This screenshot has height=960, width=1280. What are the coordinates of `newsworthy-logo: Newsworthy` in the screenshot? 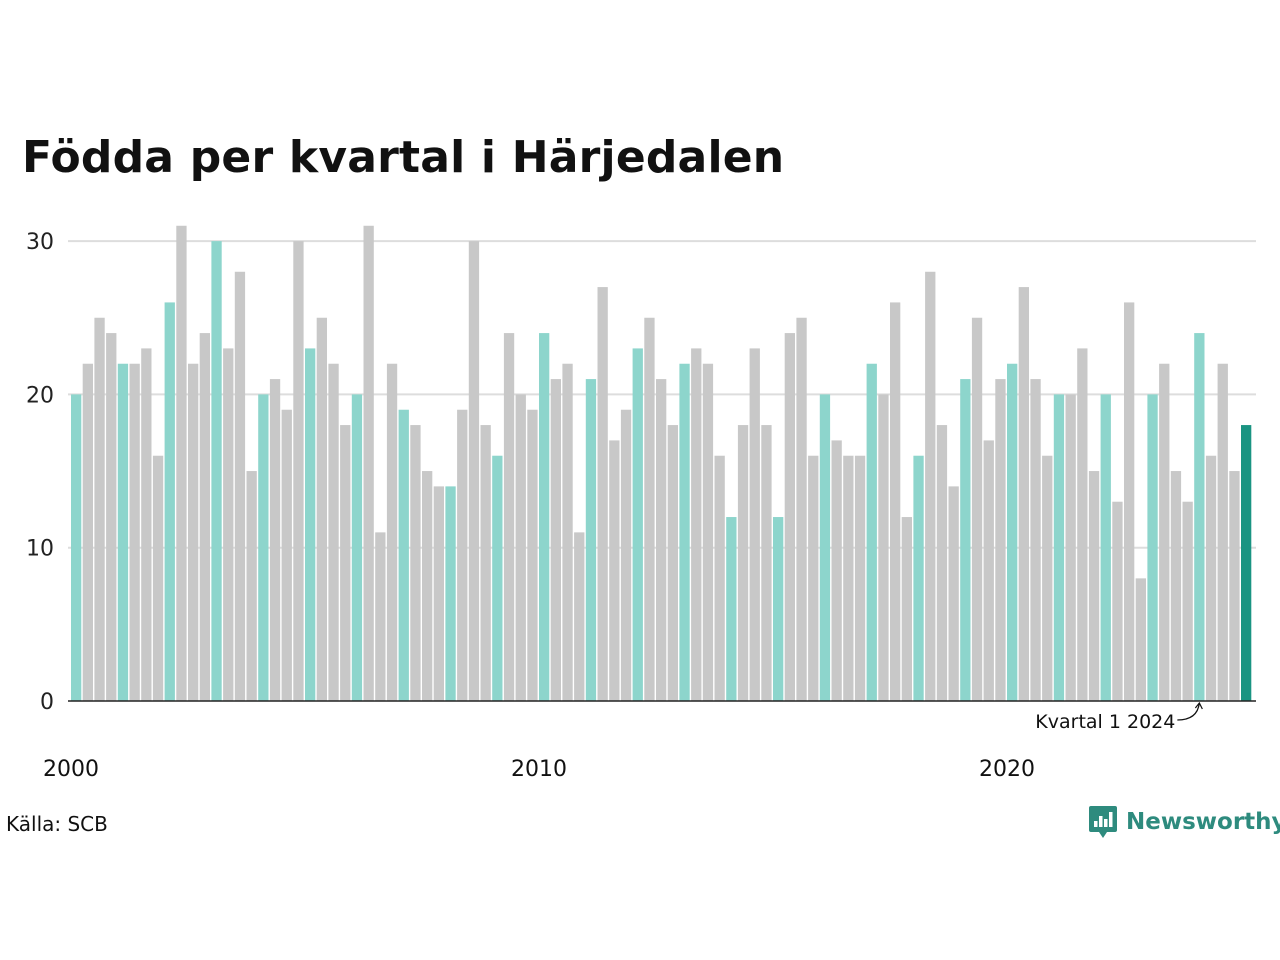 It's located at (1184, 822).